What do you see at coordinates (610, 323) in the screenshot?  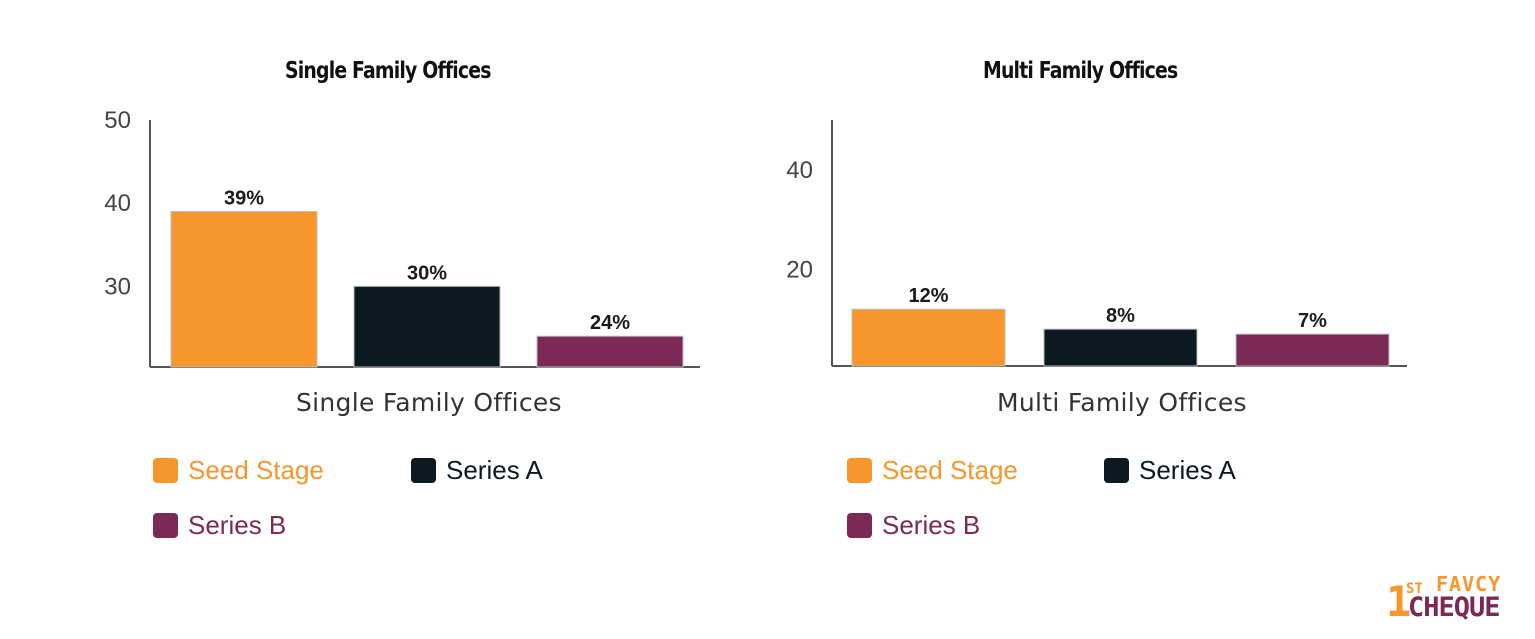 I see `bar-data-label: 24%` at bounding box center [610, 323].